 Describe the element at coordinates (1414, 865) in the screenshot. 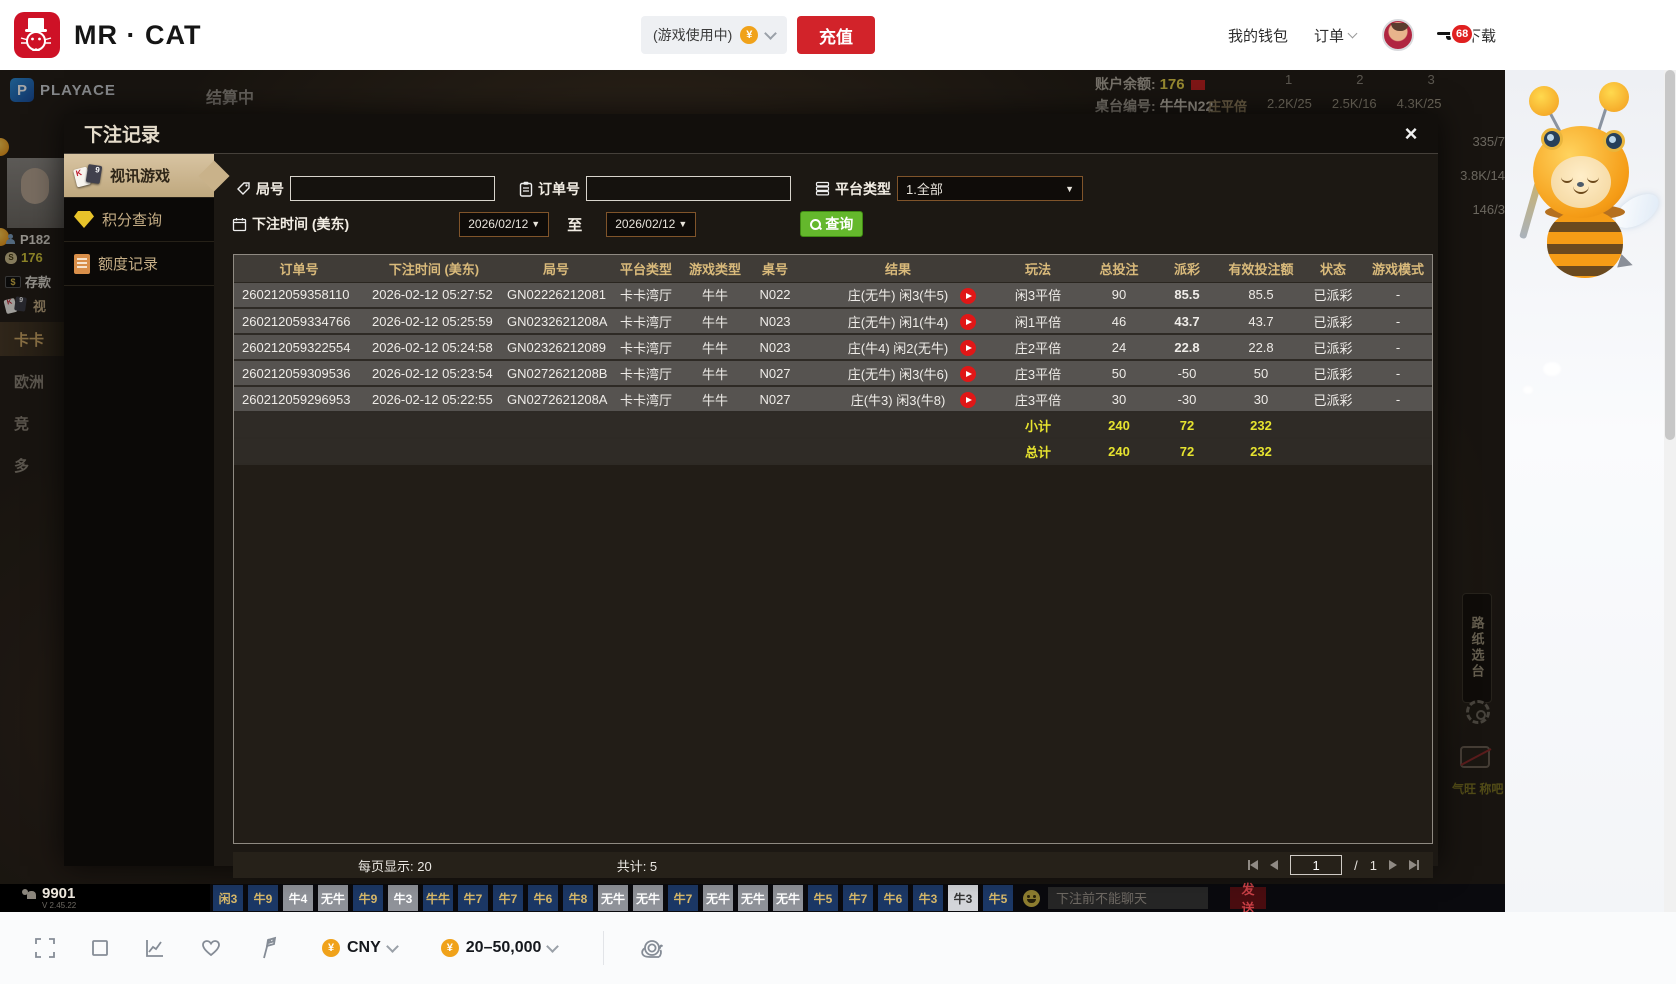

I see `last-page-button` at that location.